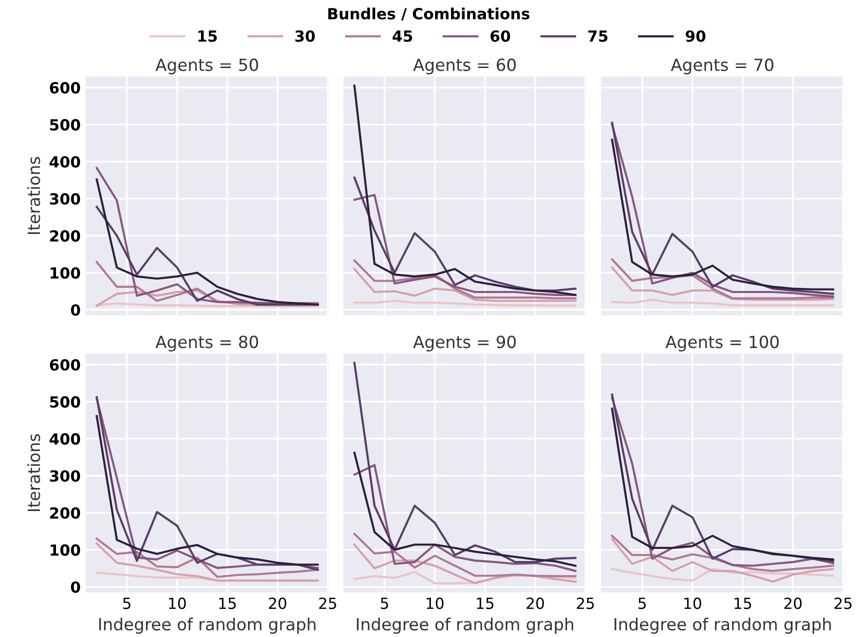 This screenshot has width=857, height=637. What do you see at coordinates (722, 344) in the screenshot?
I see `chart-title: Agents = 100` at bounding box center [722, 344].